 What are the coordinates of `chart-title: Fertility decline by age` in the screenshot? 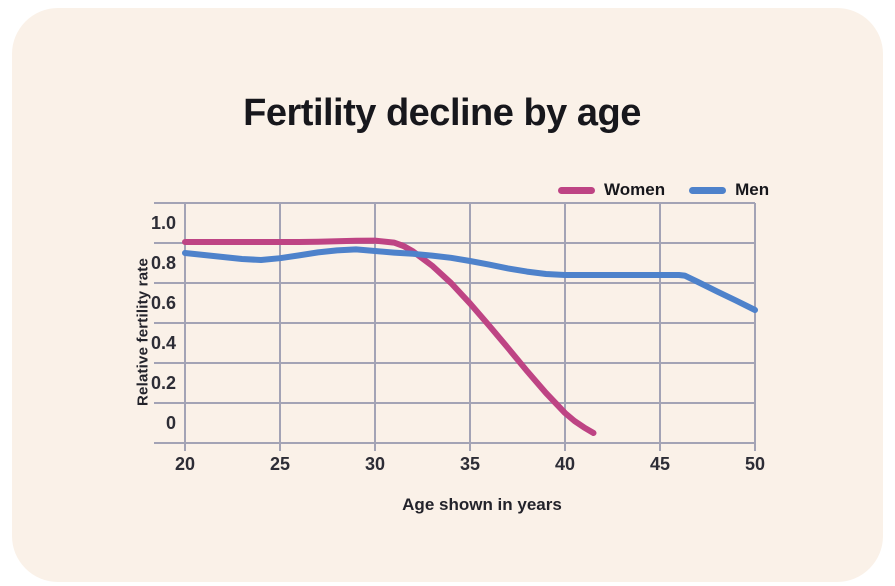 It's located at (442, 113).